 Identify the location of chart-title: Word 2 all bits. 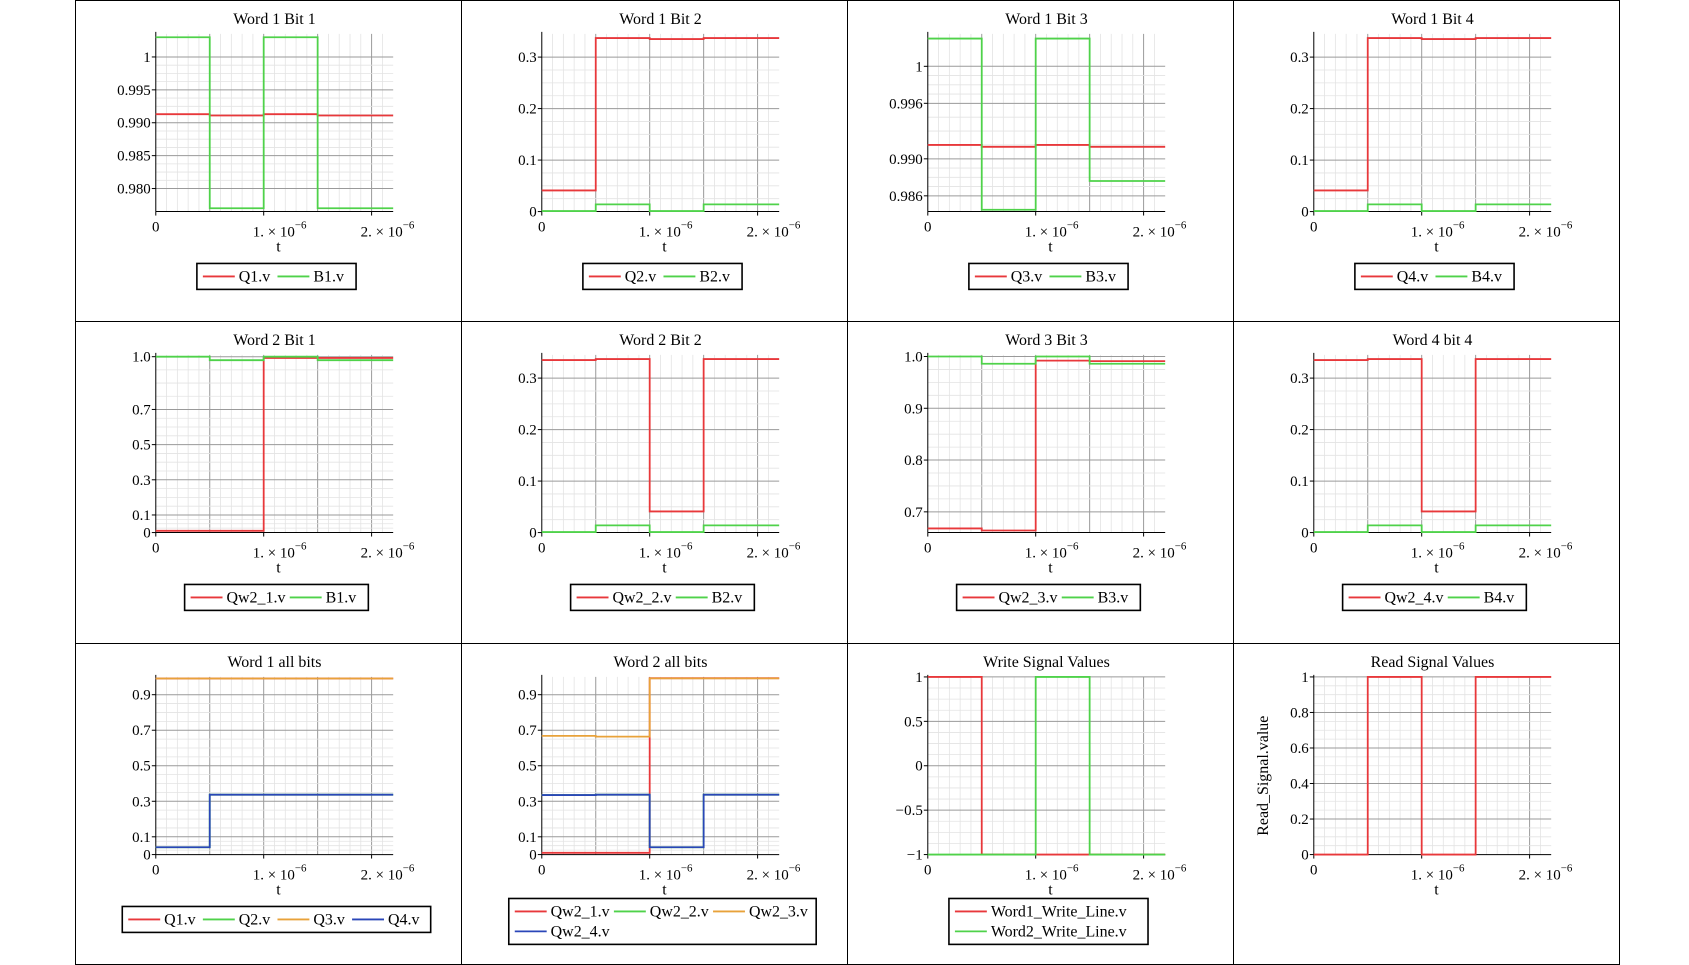
(661, 662).